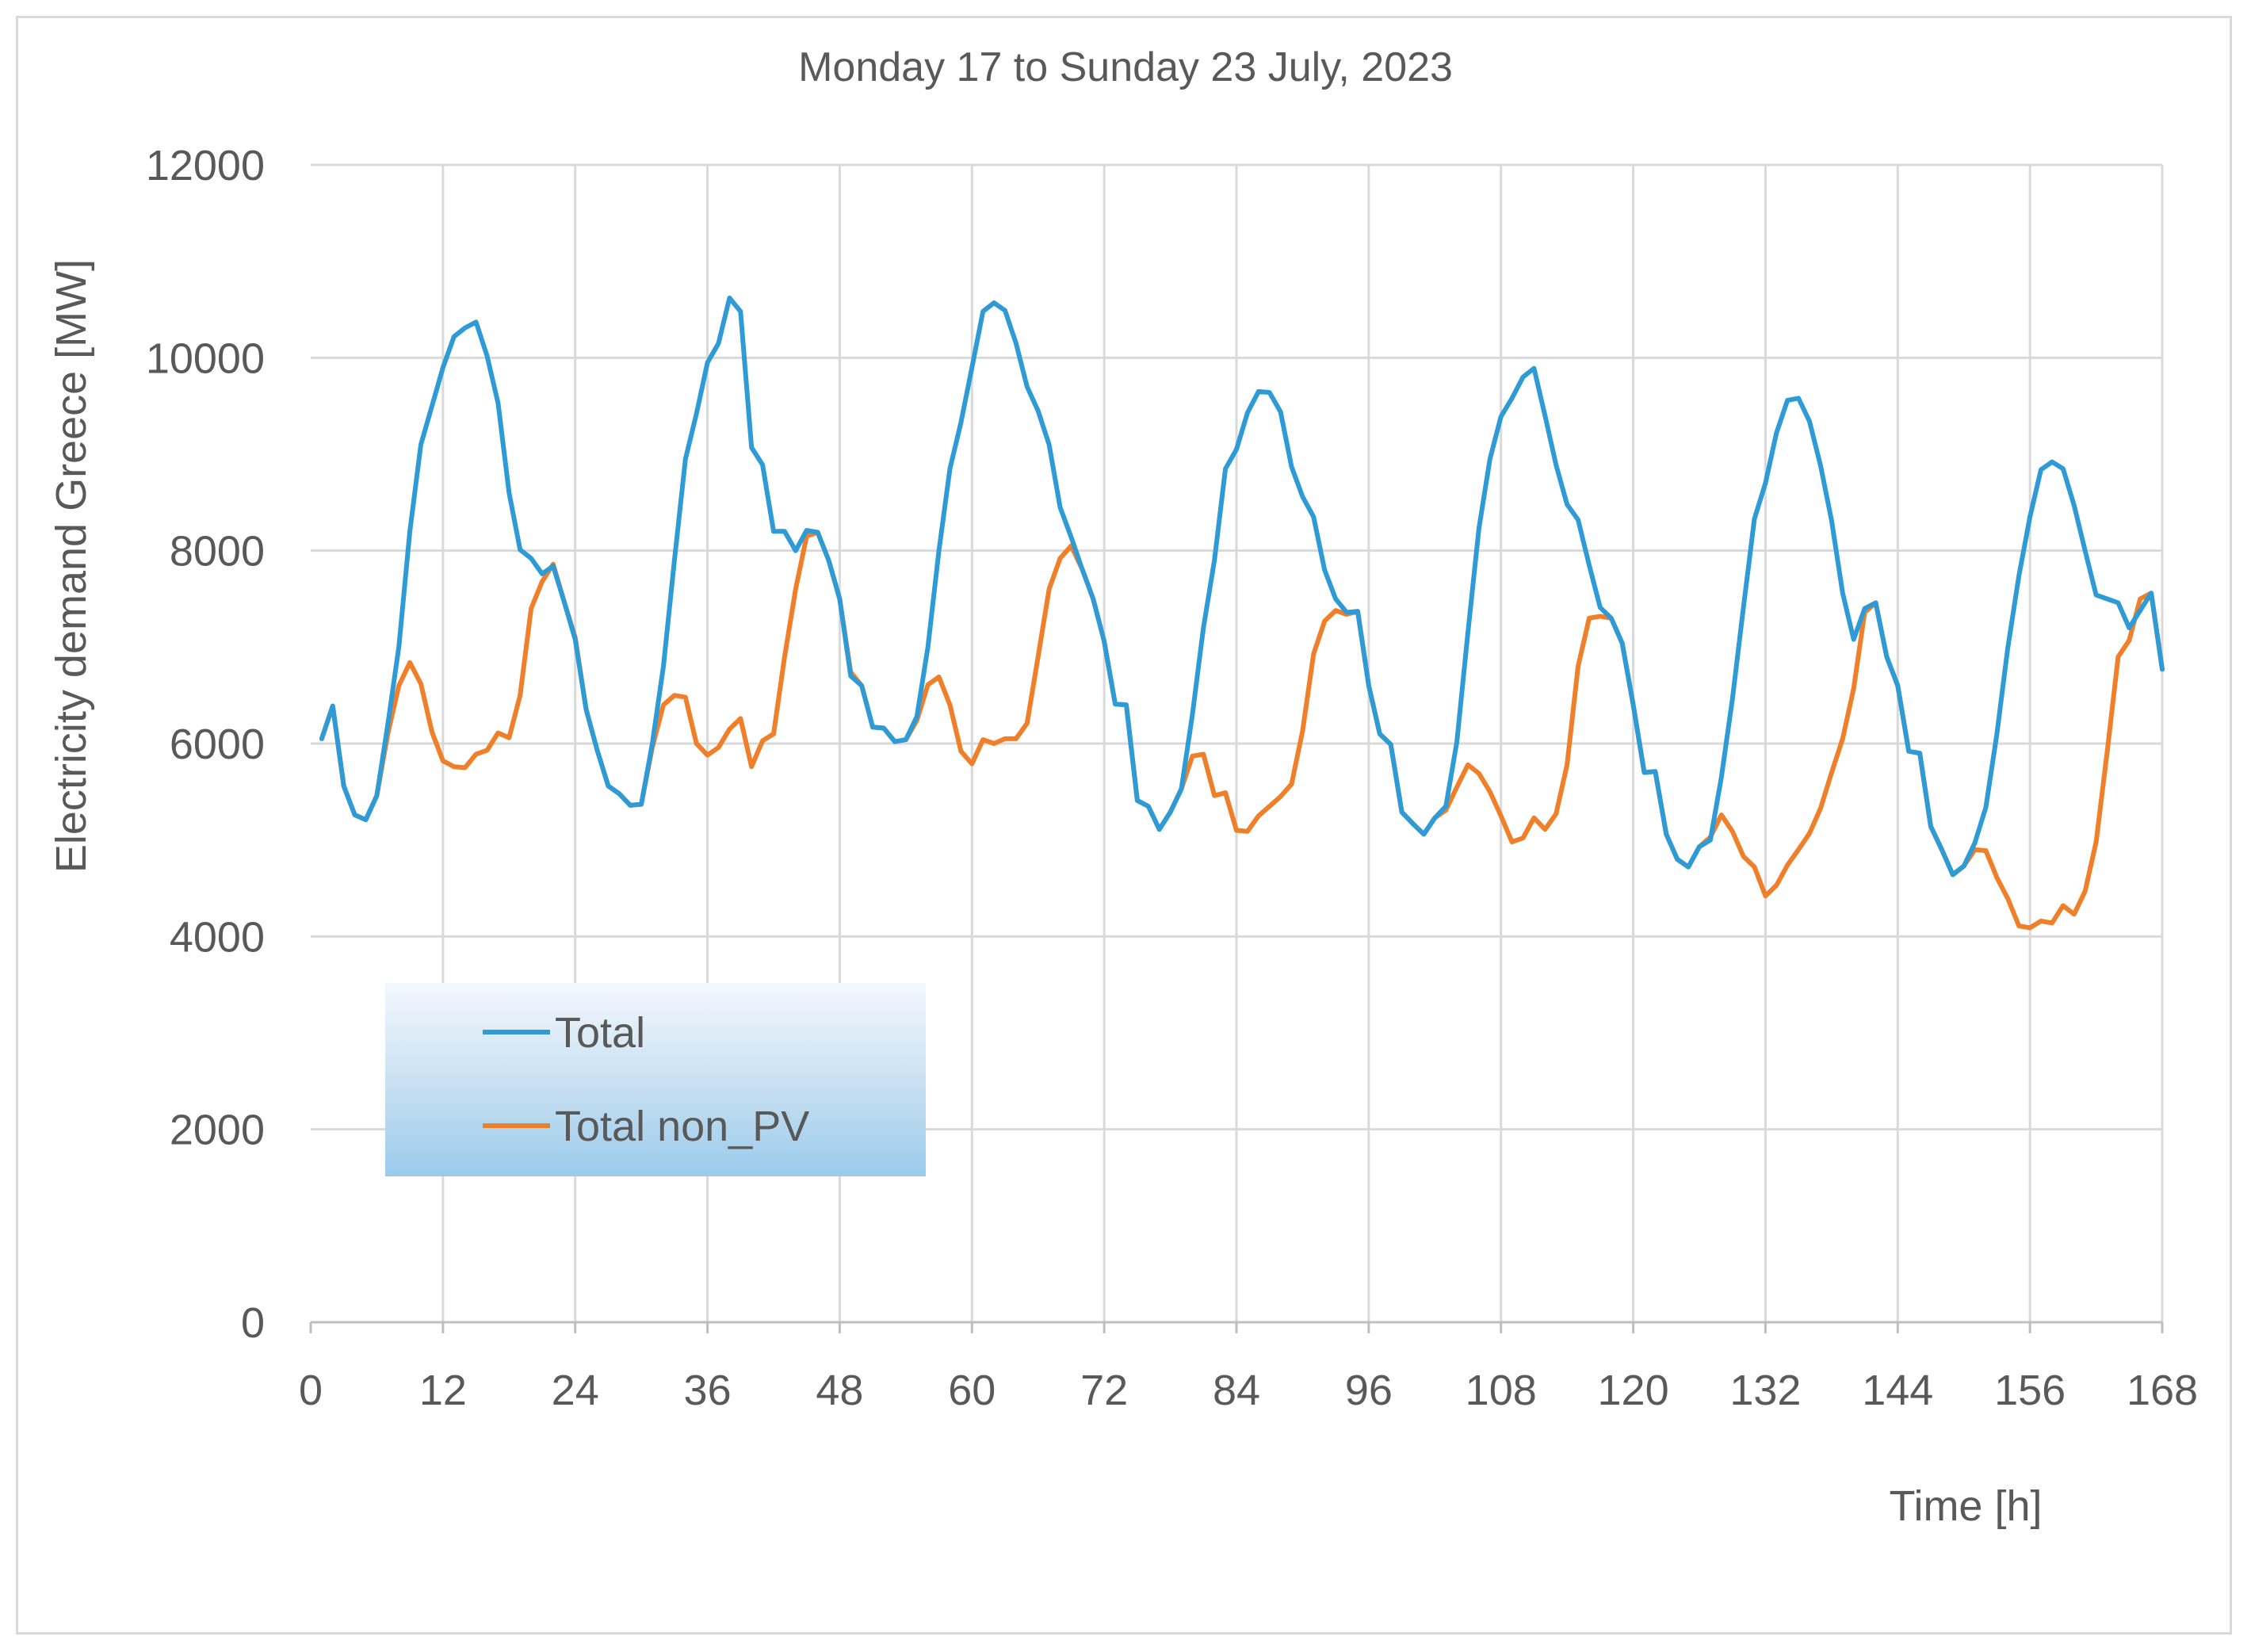 Image resolution: width=2251 pixels, height=1652 pixels. I want to click on x-tick-label: 96, so click(1369, 1391).